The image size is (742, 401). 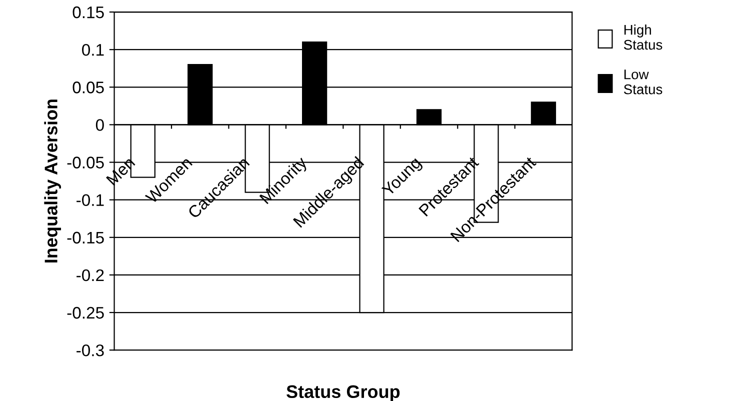 What do you see at coordinates (88, 12) in the screenshot?
I see `y-tick-label: 0.15` at bounding box center [88, 12].